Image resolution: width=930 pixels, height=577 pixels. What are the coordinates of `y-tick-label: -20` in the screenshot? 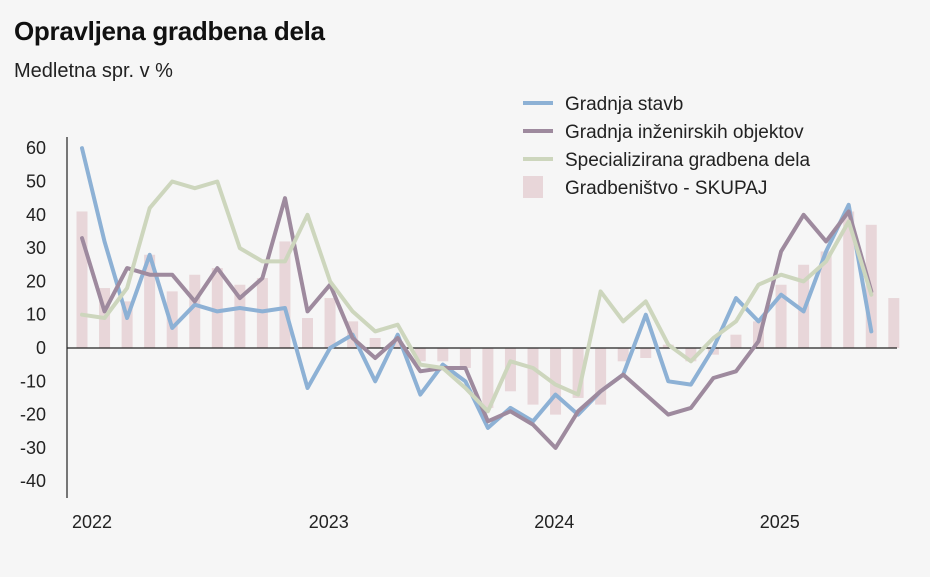 It's located at (33, 415).